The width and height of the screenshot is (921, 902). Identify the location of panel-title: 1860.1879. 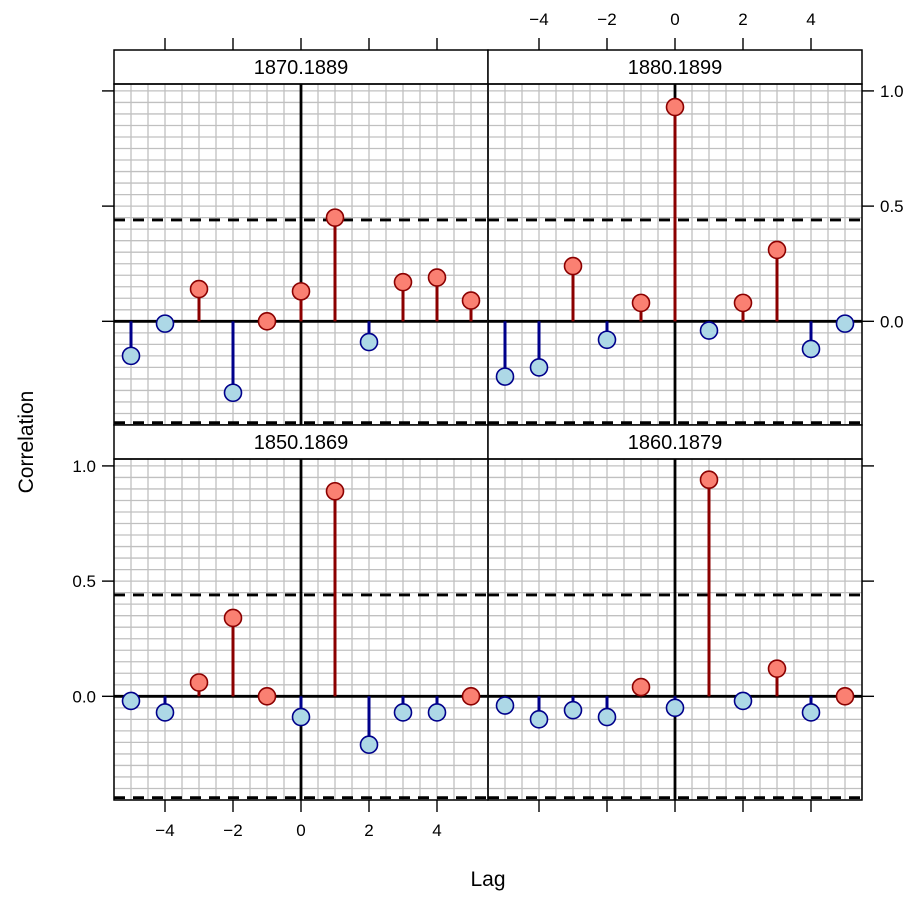
(675, 443).